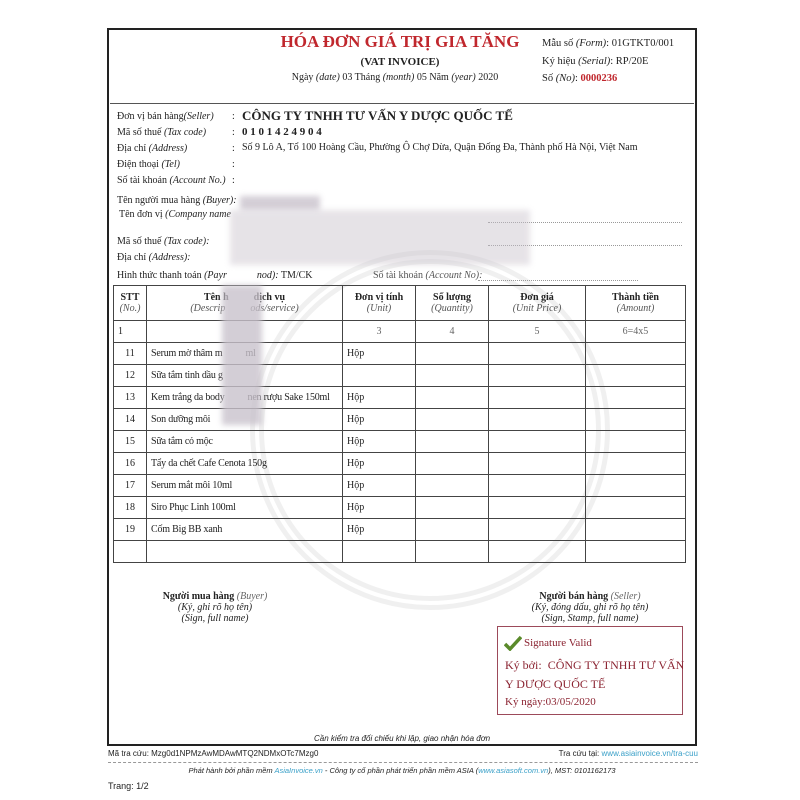 This screenshot has height=800, width=800. What do you see at coordinates (130, 419) in the screenshot?
I see `row-no: 14` at bounding box center [130, 419].